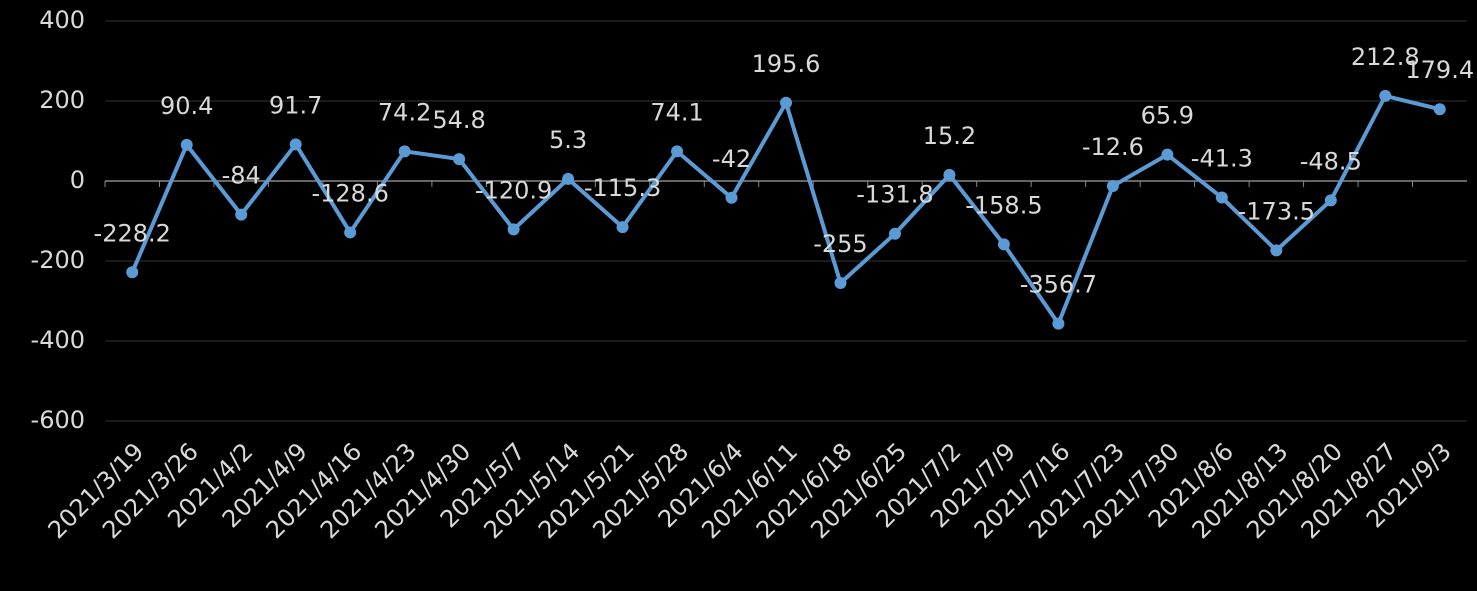 This screenshot has width=1477, height=591. What do you see at coordinates (58, 260) in the screenshot?
I see `y-tick-label: -200` at bounding box center [58, 260].